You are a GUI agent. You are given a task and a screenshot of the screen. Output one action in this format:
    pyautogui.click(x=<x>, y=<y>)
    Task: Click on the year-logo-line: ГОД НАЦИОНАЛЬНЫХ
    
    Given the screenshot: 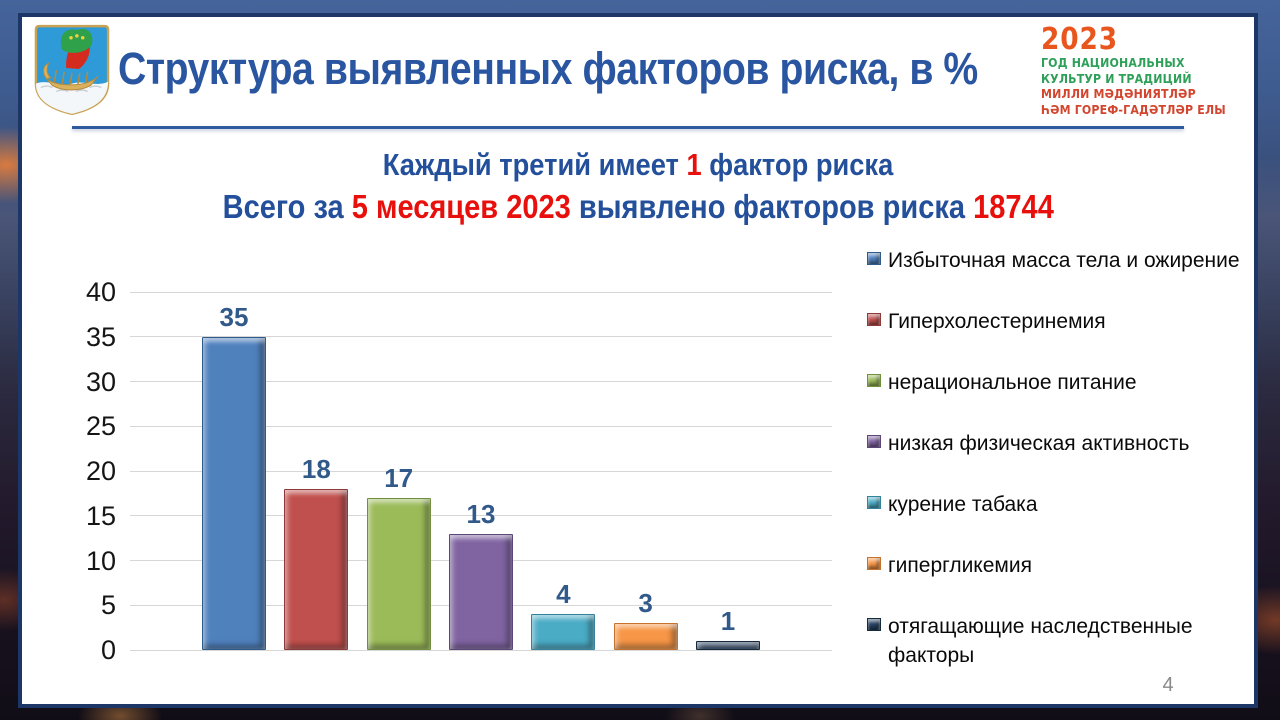 What is the action you would take?
    pyautogui.click(x=1113, y=62)
    